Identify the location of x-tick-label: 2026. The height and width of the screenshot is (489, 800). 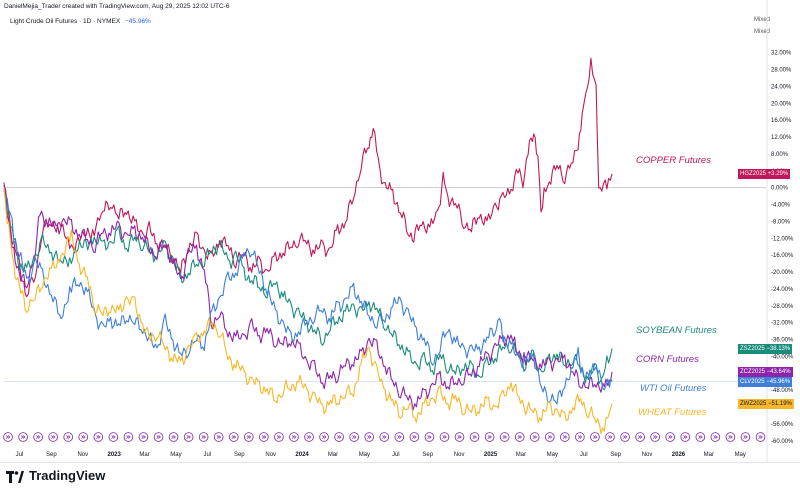
(679, 455).